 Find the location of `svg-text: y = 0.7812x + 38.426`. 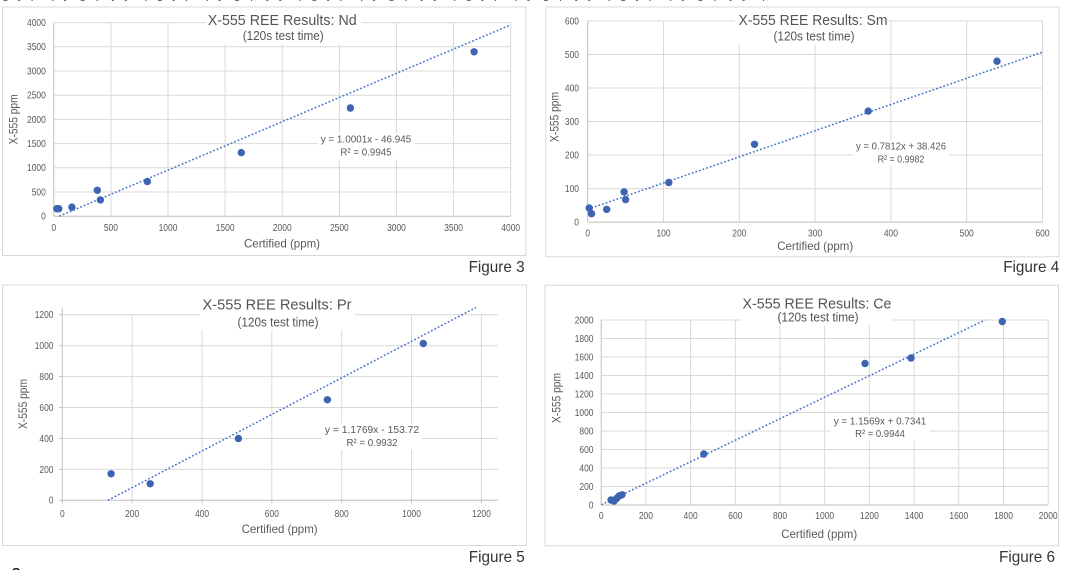

svg-text: y = 0.7812x + 38.426 is located at coordinates (901, 147).